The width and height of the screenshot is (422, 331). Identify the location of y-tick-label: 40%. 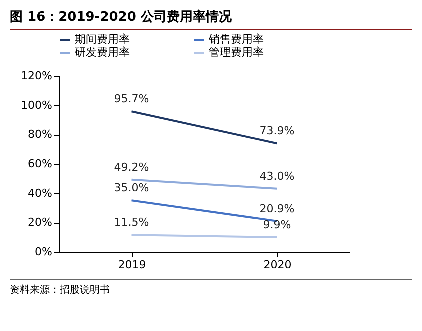
(40, 193).